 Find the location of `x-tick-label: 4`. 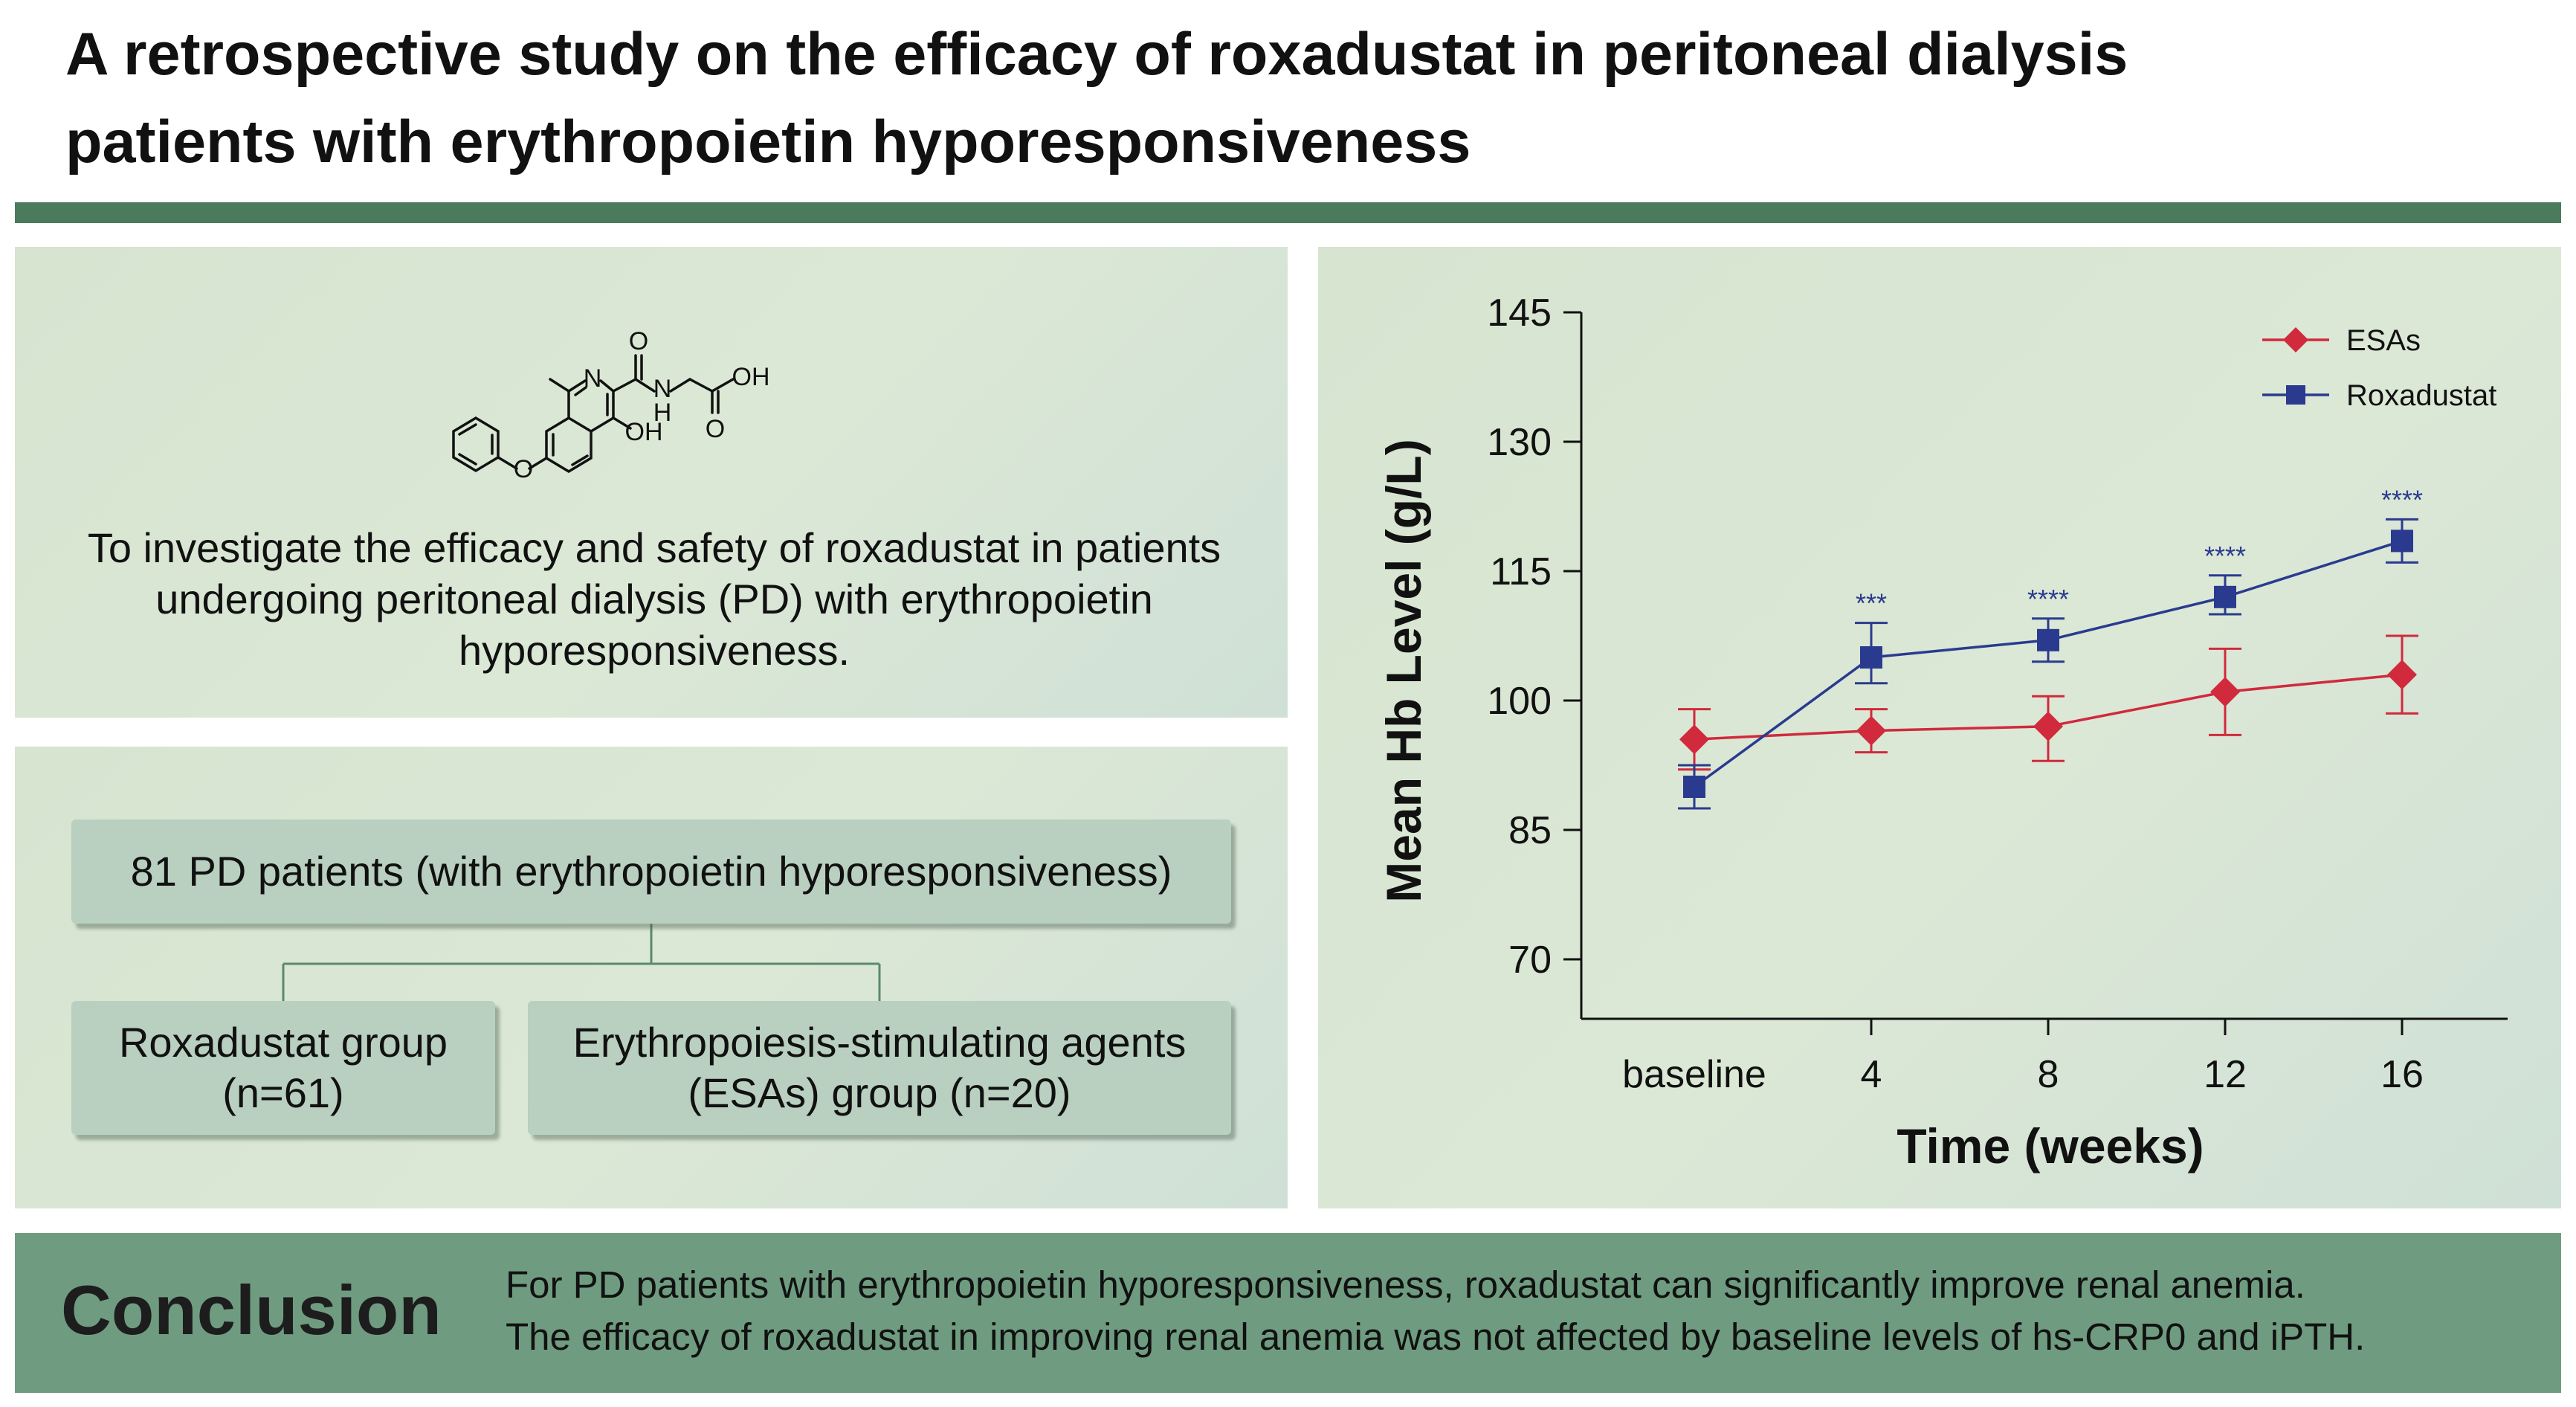

x-tick-label: 4 is located at coordinates (1871, 1075).